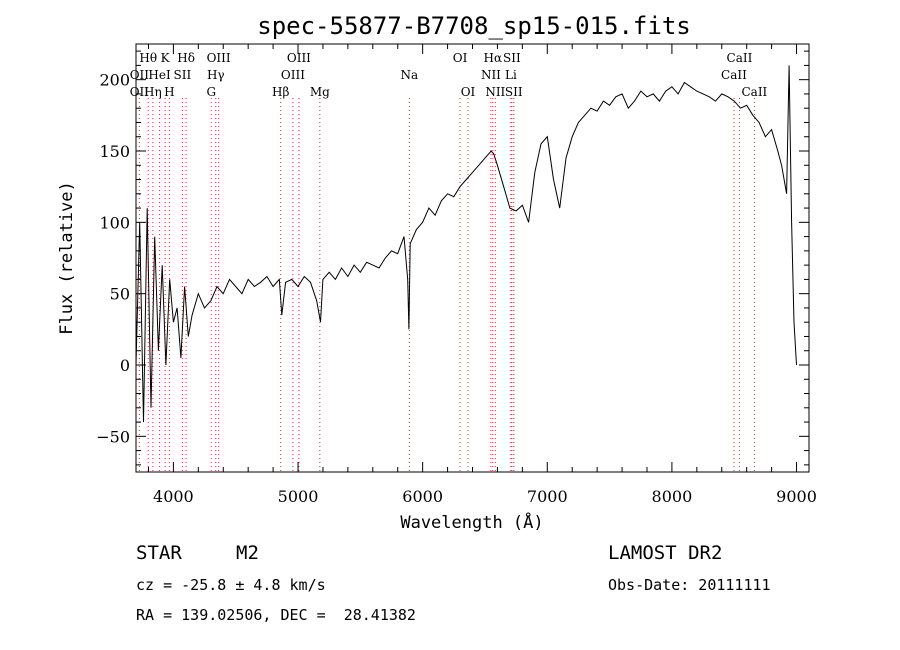 The width and height of the screenshot is (900, 650). What do you see at coordinates (120, 294) in the screenshot?
I see `y-tick-label: 50` at bounding box center [120, 294].